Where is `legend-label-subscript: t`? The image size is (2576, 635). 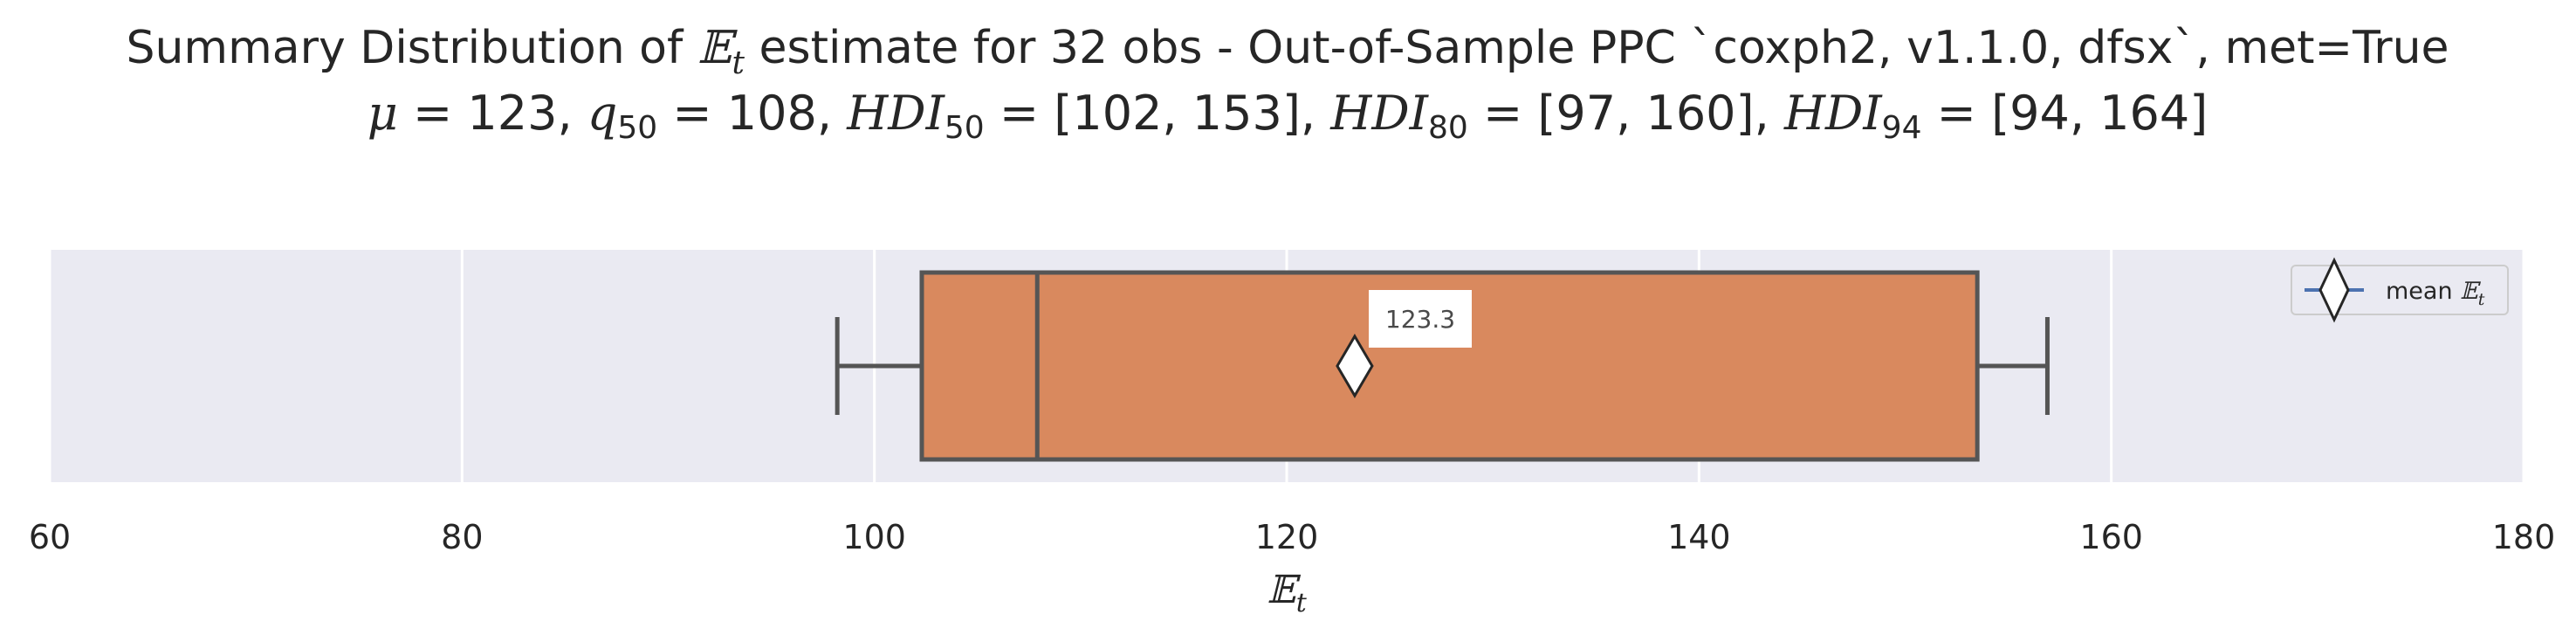 legend-label-subscript: t is located at coordinates (2481, 300).